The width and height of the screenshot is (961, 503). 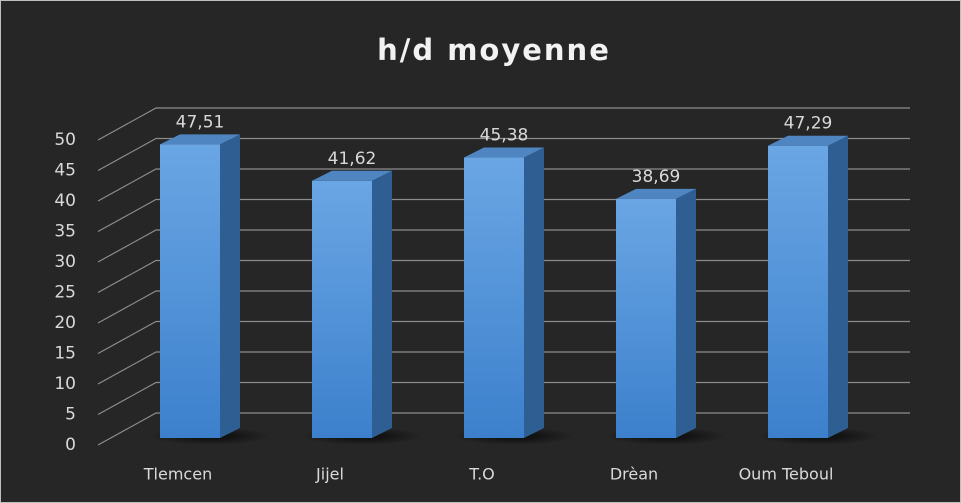 I want to click on y-tick-label: 10, so click(x=65, y=384).